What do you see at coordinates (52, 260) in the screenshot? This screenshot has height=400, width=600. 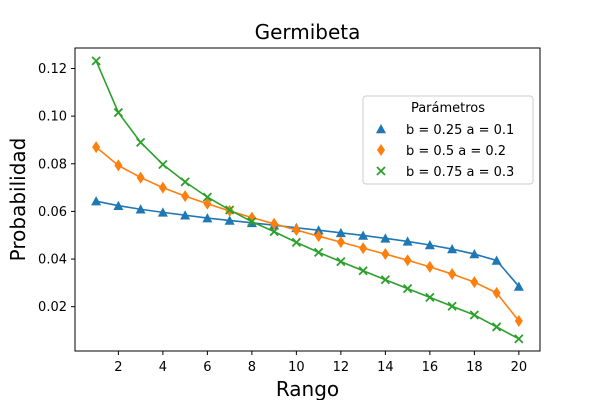 I see `y-tick-label: 0.04` at bounding box center [52, 260].